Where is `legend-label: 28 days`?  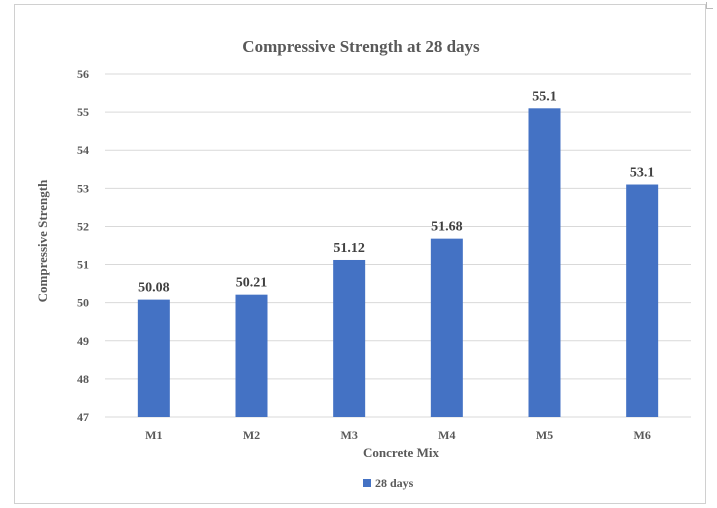 legend-label: 28 days is located at coordinates (394, 483).